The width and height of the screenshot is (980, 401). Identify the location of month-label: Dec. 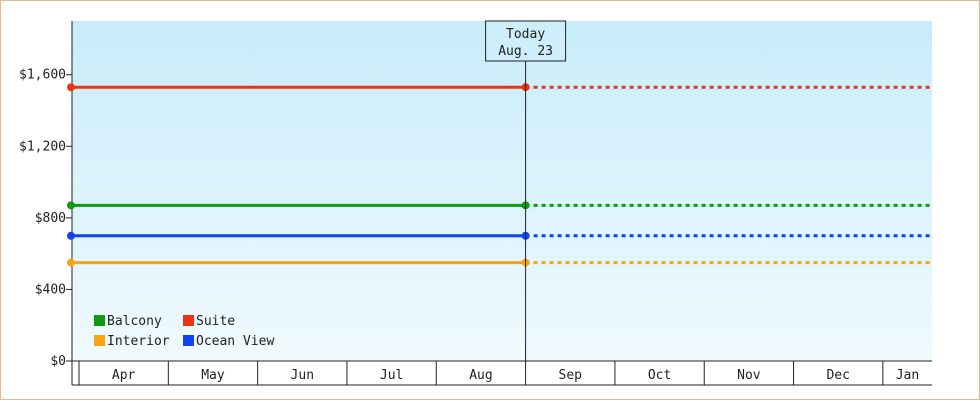
(837, 375).